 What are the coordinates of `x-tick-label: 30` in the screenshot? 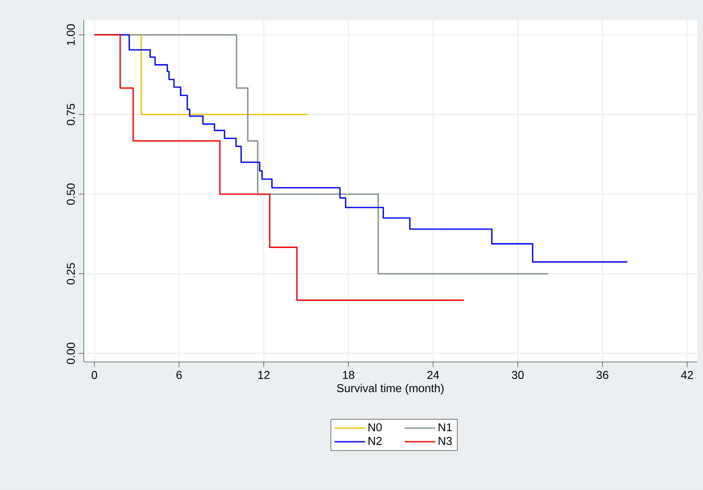 It's located at (518, 375).